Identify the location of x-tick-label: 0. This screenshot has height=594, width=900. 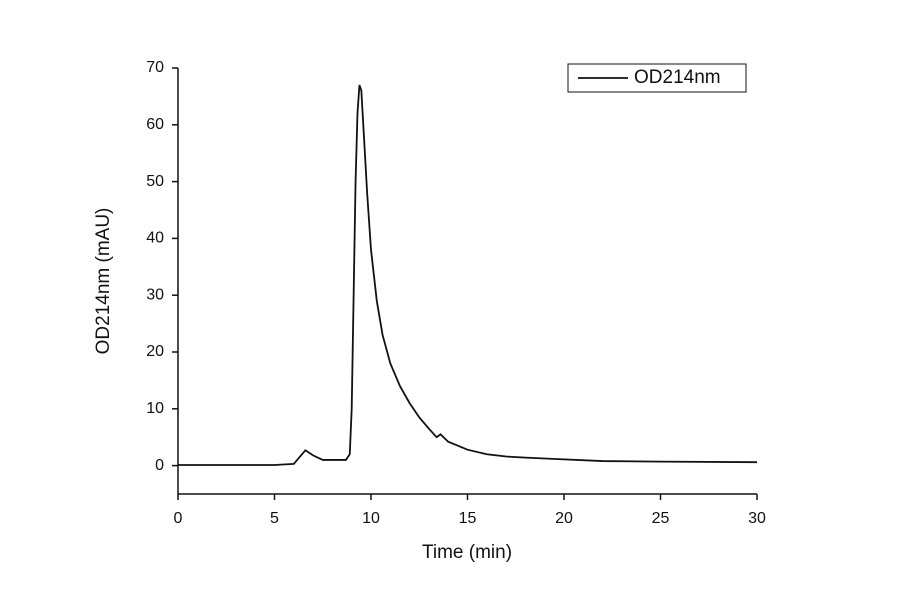
(178, 518).